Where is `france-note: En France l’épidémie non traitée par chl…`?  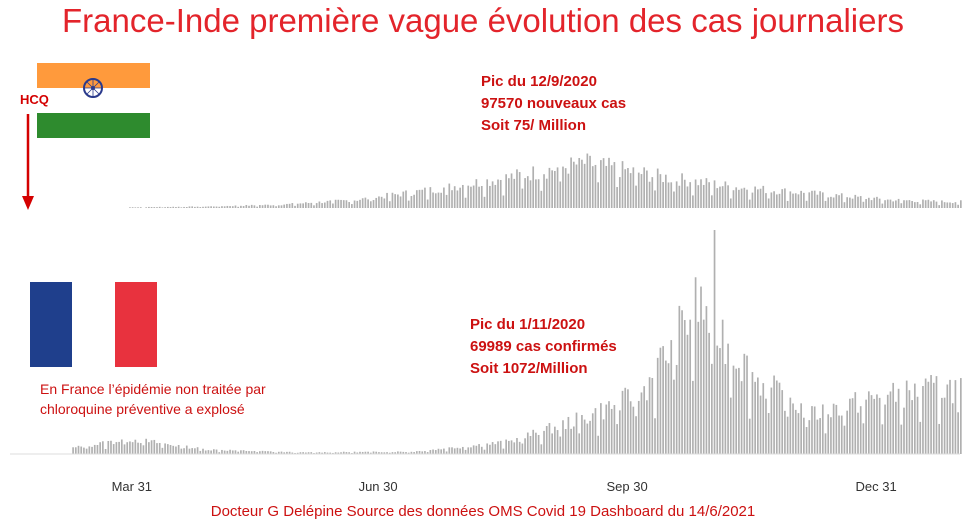 france-note: En France l’épidémie non traitée par chl… is located at coordinates (153, 399).